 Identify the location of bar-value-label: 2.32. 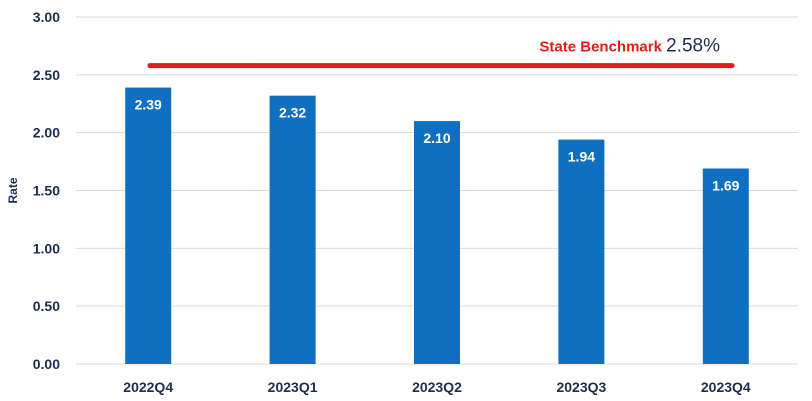
(292, 113).